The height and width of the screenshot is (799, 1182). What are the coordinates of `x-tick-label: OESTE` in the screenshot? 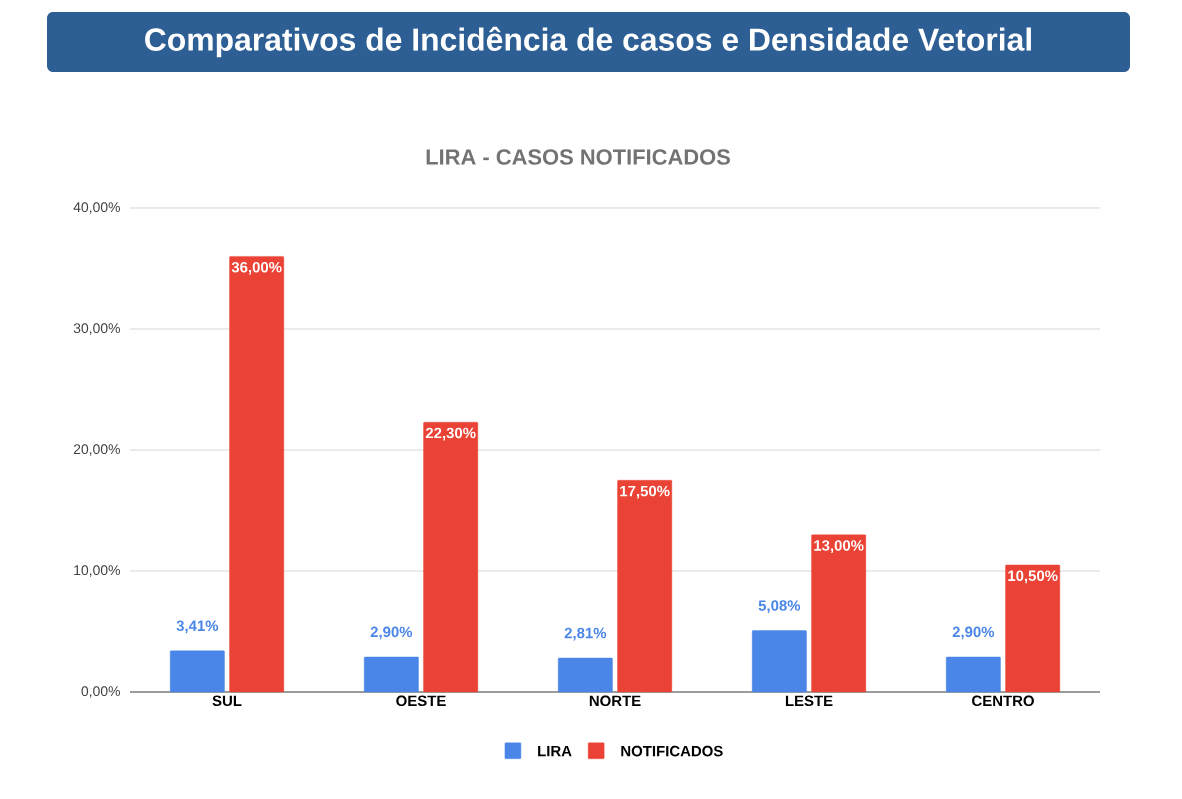 It's located at (421, 701).